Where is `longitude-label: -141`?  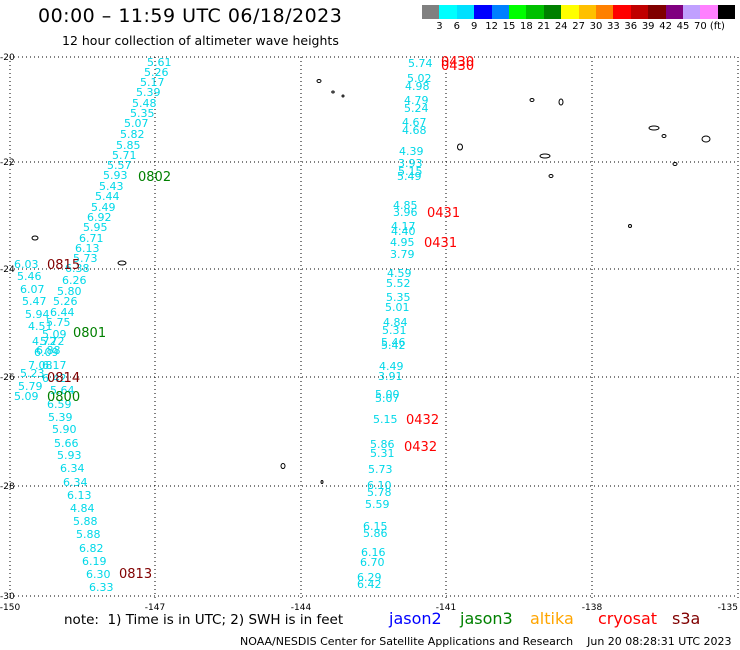
longitude-label: -141 is located at coordinates (446, 608).